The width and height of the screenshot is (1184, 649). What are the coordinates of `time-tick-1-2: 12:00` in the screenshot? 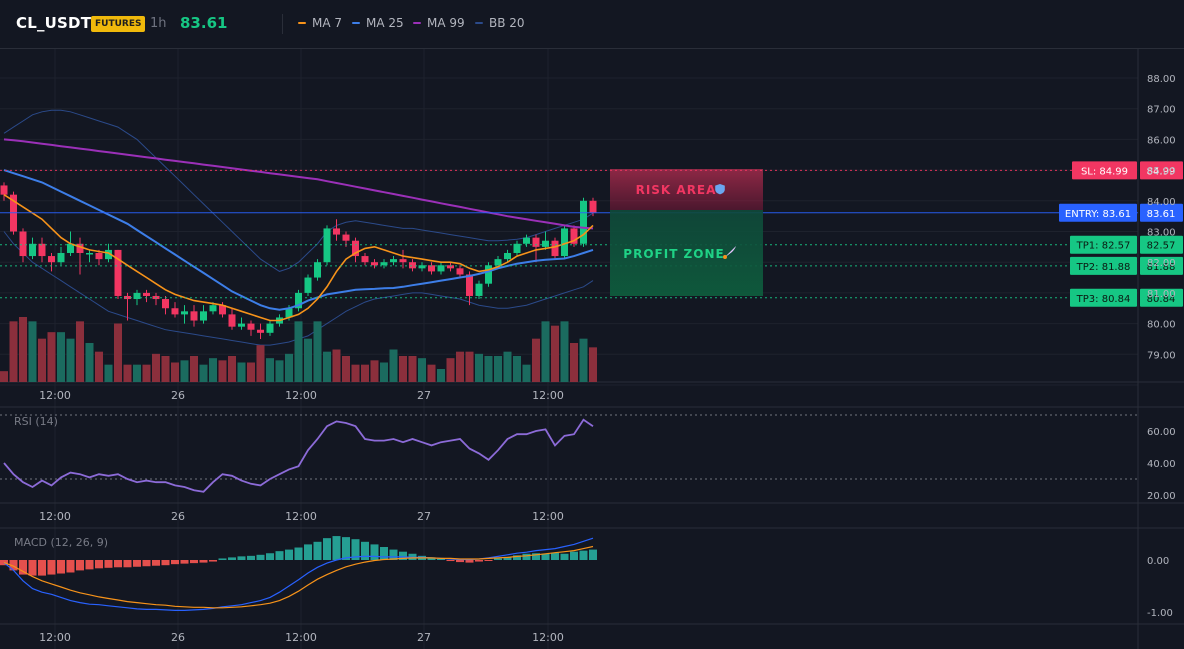 It's located at (301, 516).